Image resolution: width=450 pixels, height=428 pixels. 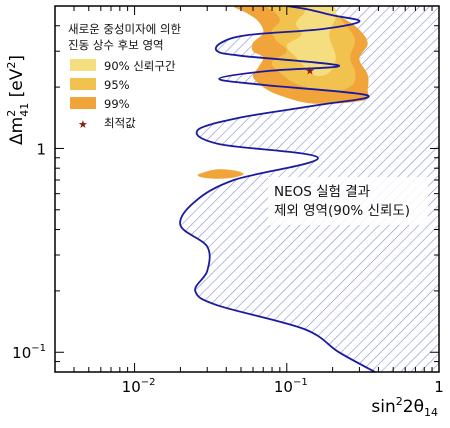 What do you see at coordinates (310, 71) in the screenshot?
I see `best-fit-star-icon: ★` at bounding box center [310, 71].